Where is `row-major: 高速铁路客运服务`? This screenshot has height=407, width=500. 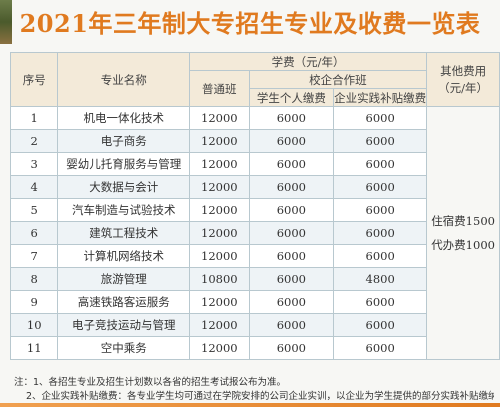 row-major: 高速铁路客运服务 is located at coordinates (124, 302).